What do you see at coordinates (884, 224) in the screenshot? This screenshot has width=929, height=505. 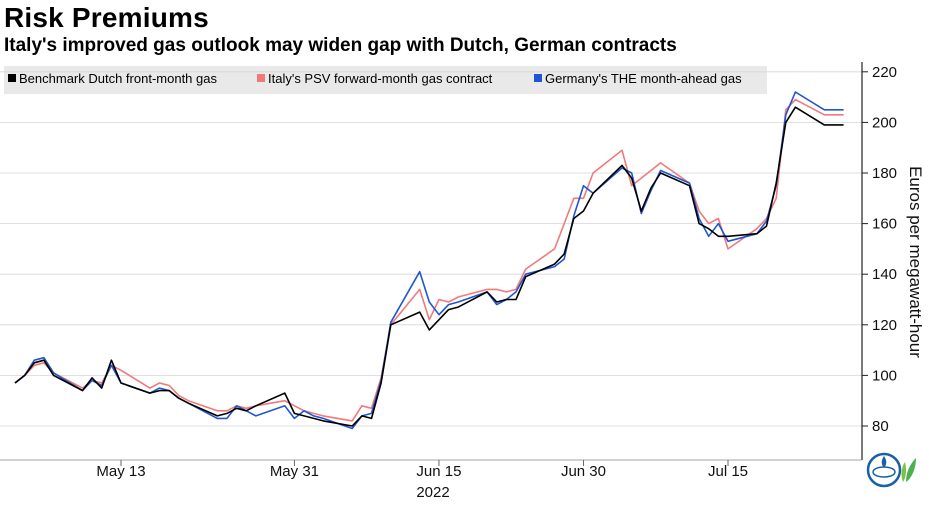 I see `y-tick-label-160: 160` at bounding box center [884, 224].